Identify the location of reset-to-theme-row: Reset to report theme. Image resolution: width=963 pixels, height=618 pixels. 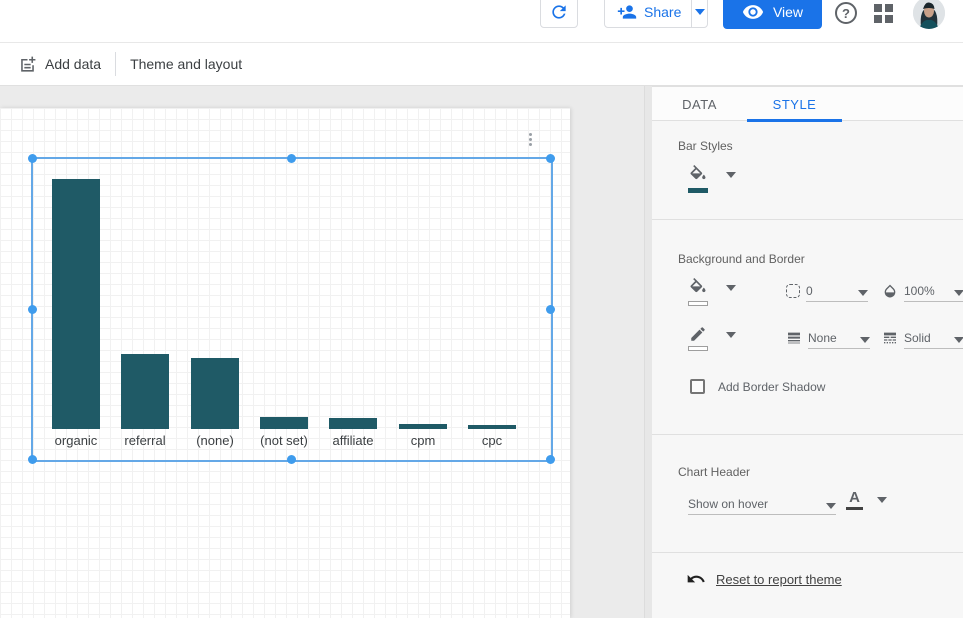
(764, 579).